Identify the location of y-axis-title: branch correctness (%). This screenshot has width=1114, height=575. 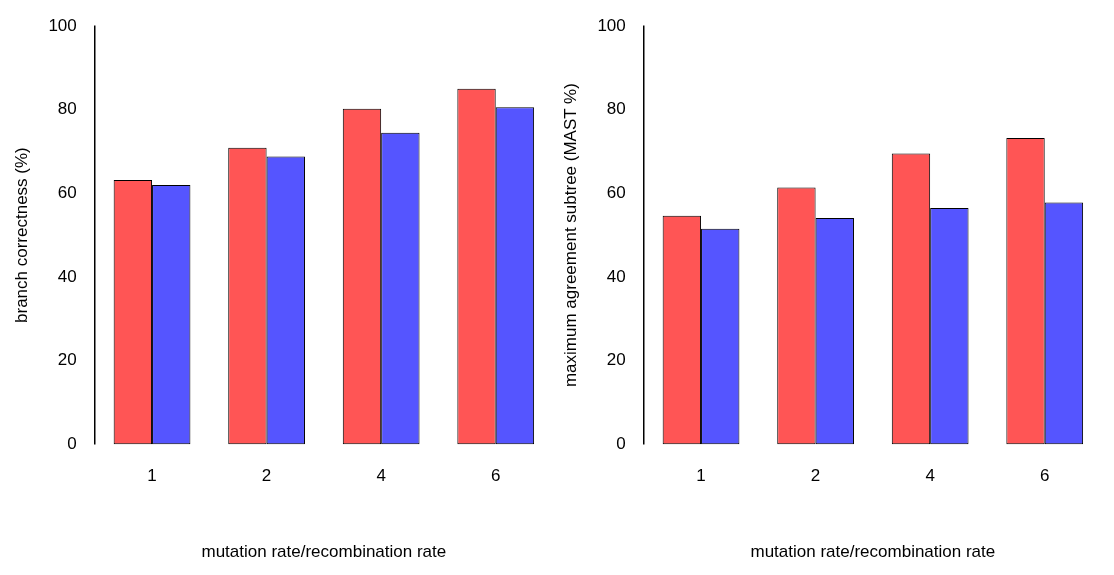
(21, 235).